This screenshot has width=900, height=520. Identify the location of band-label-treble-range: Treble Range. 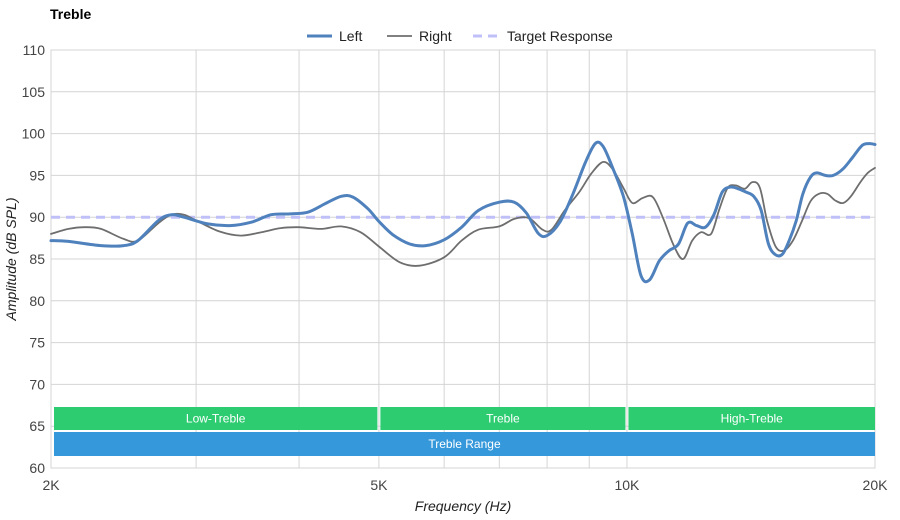
(464, 444).